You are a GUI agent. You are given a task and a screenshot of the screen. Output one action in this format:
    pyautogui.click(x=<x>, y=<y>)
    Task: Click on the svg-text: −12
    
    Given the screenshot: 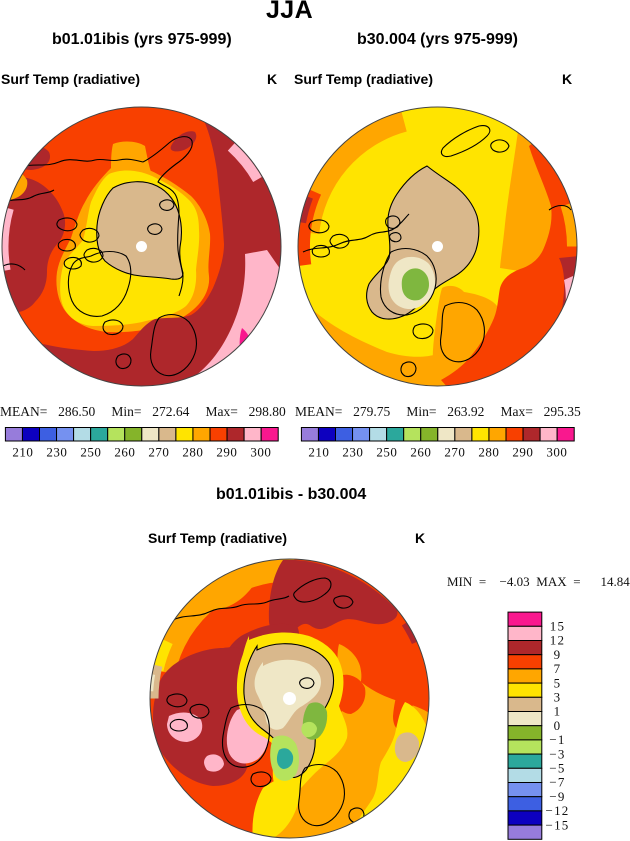 What is the action you would take?
    pyautogui.click(x=558, y=810)
    